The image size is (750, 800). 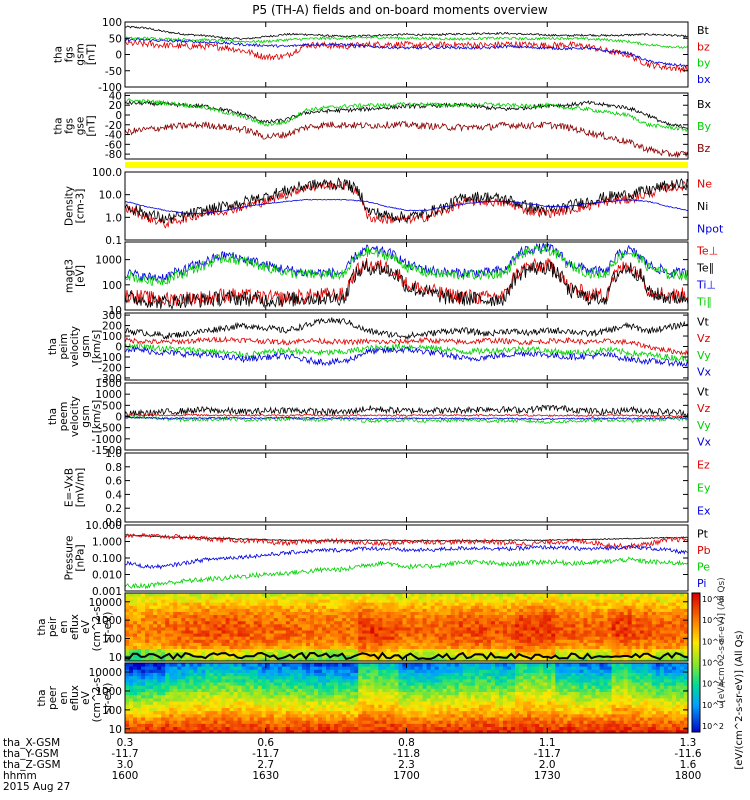 I want to click on y-tick-label: 50, so click(x=115, y=39).